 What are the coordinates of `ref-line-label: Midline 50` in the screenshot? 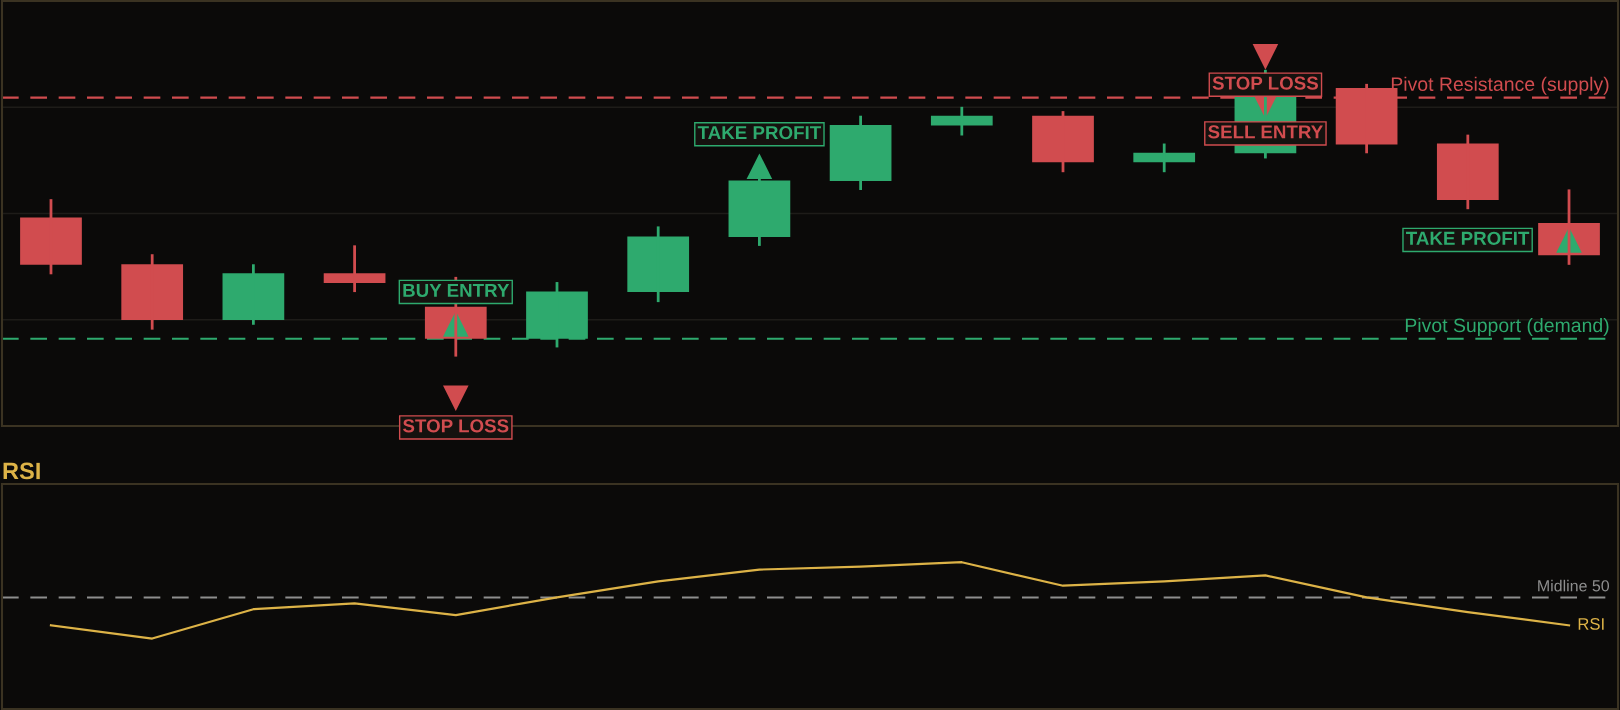 It's located at (1574, 585).